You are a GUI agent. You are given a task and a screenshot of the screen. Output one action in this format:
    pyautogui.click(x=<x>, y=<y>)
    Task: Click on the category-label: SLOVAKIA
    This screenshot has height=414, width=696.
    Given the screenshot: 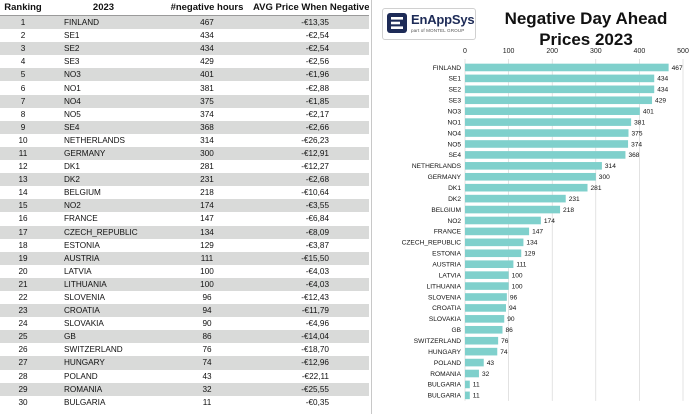 What is the action you would take?
    pyautogui.click(x=445, y=319)
    